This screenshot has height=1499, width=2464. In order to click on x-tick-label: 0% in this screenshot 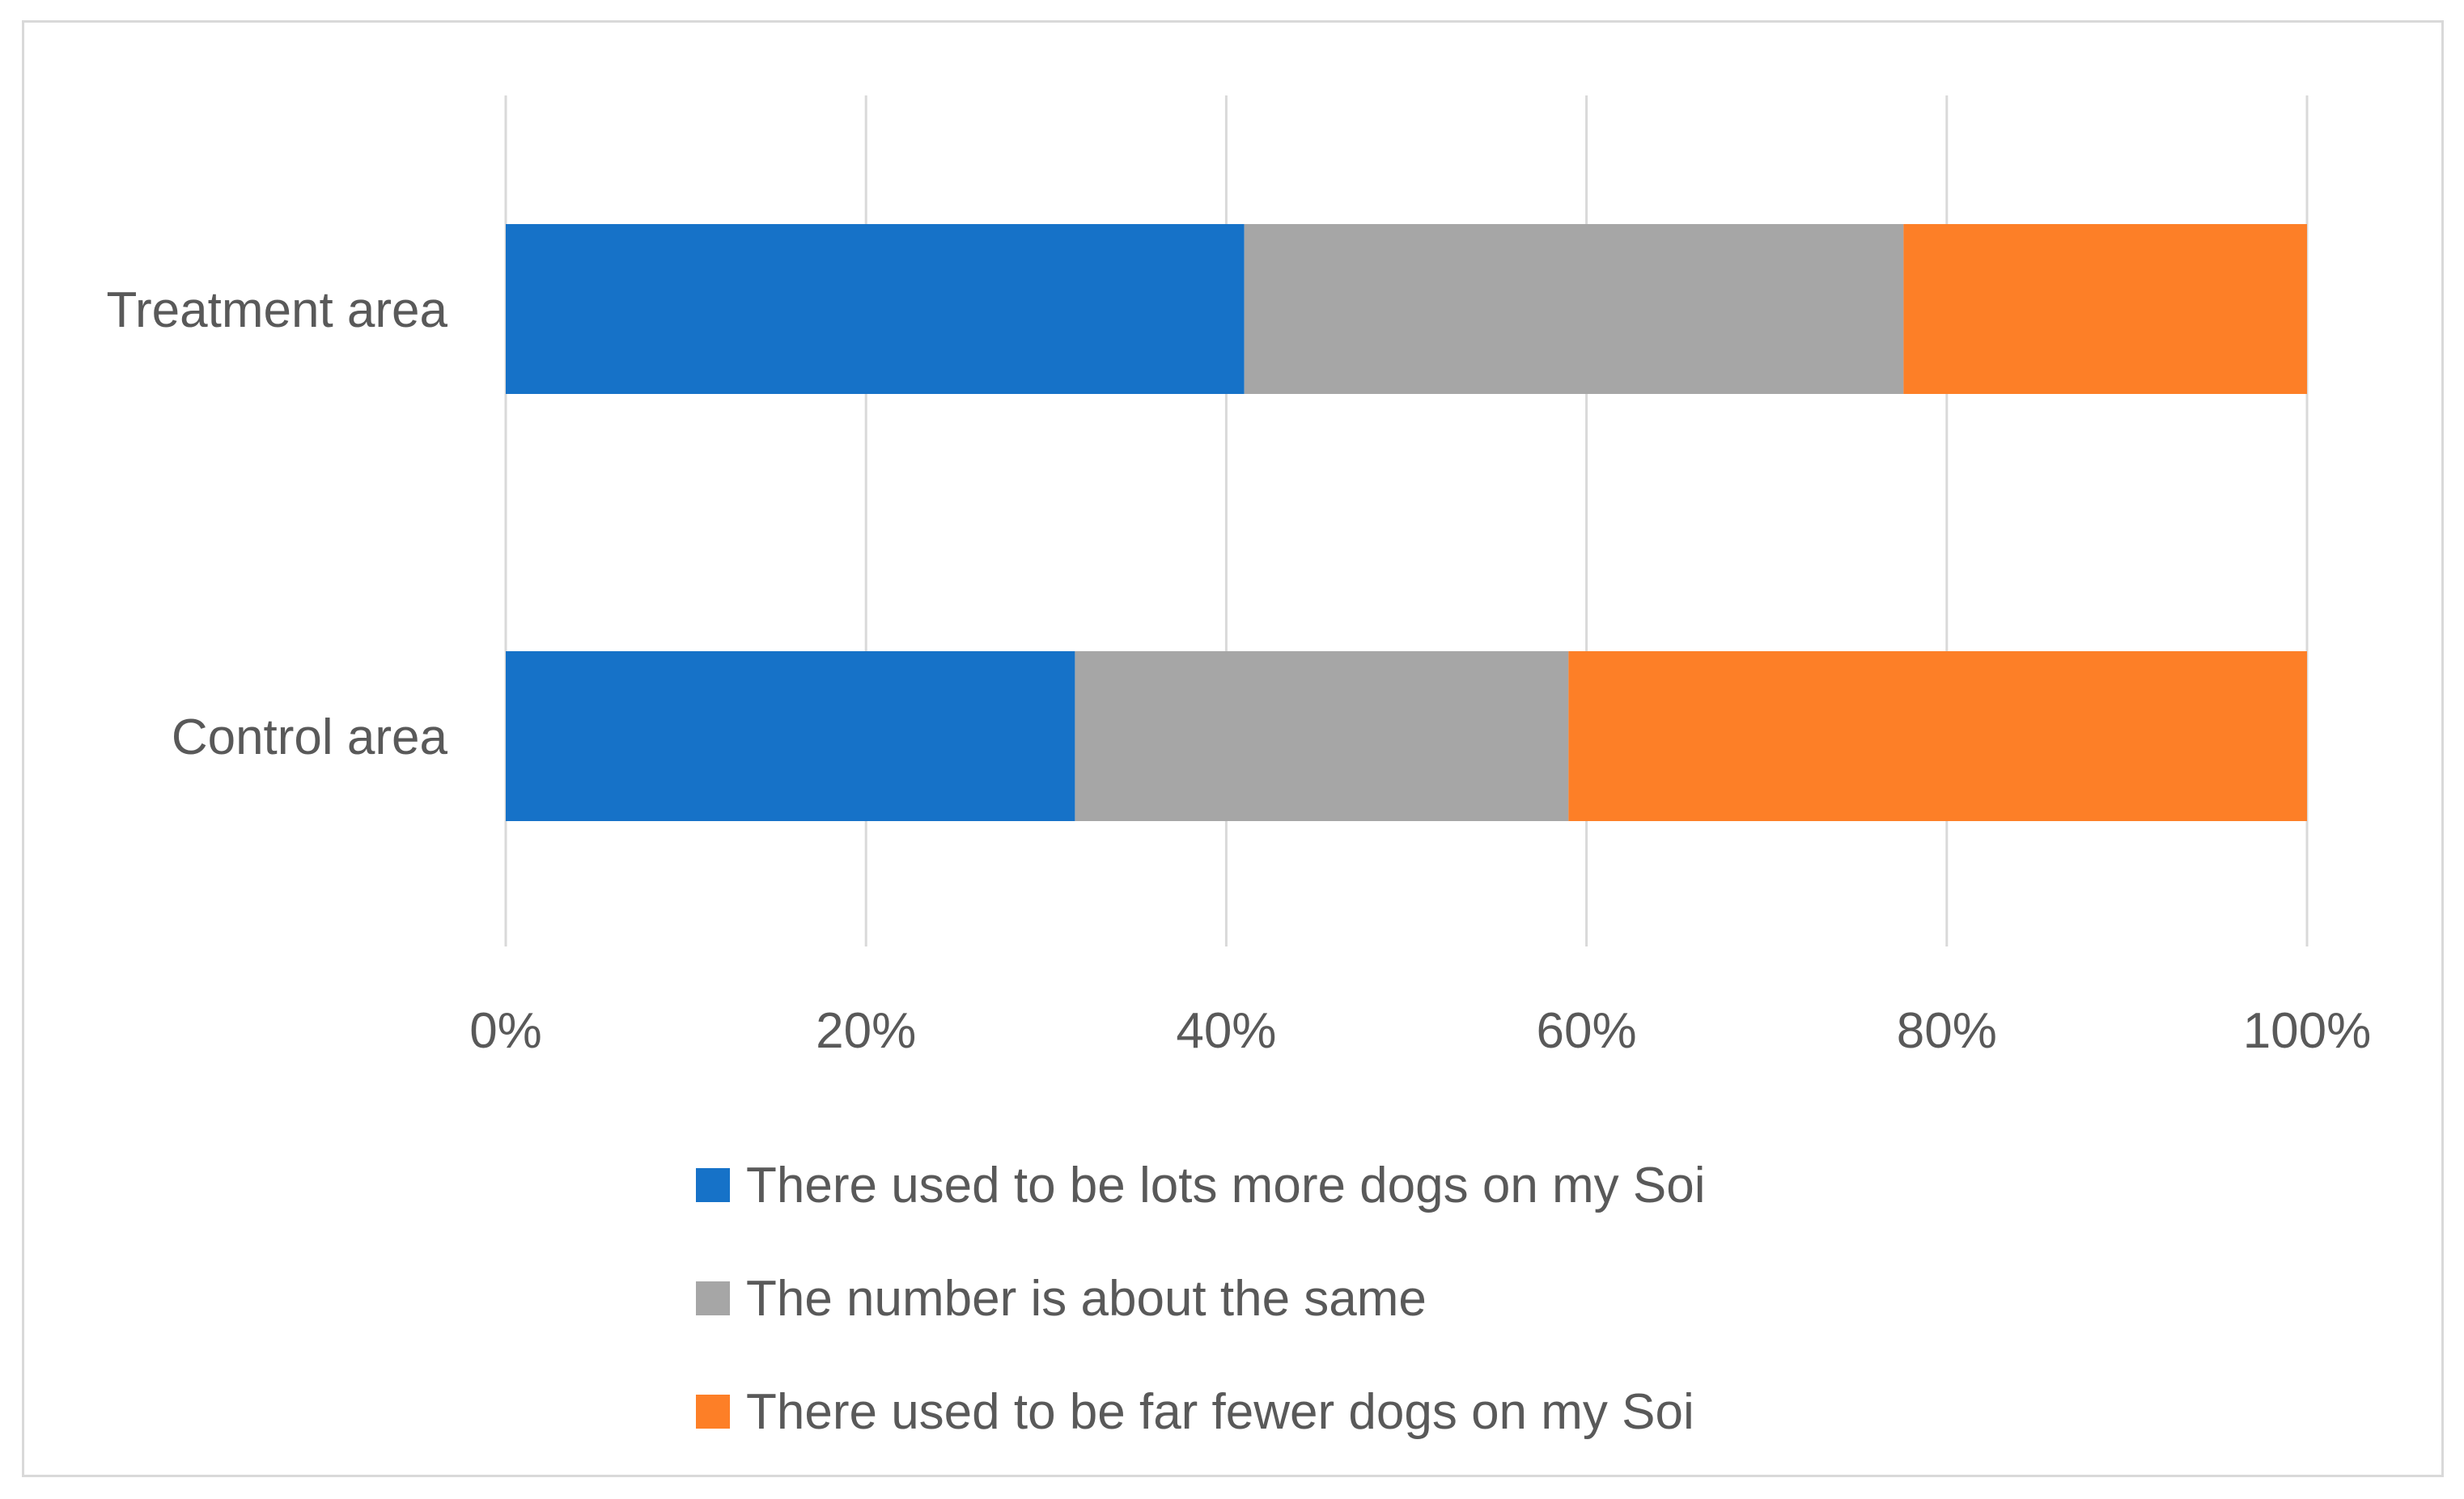, I will do `click(505, 1031)`.